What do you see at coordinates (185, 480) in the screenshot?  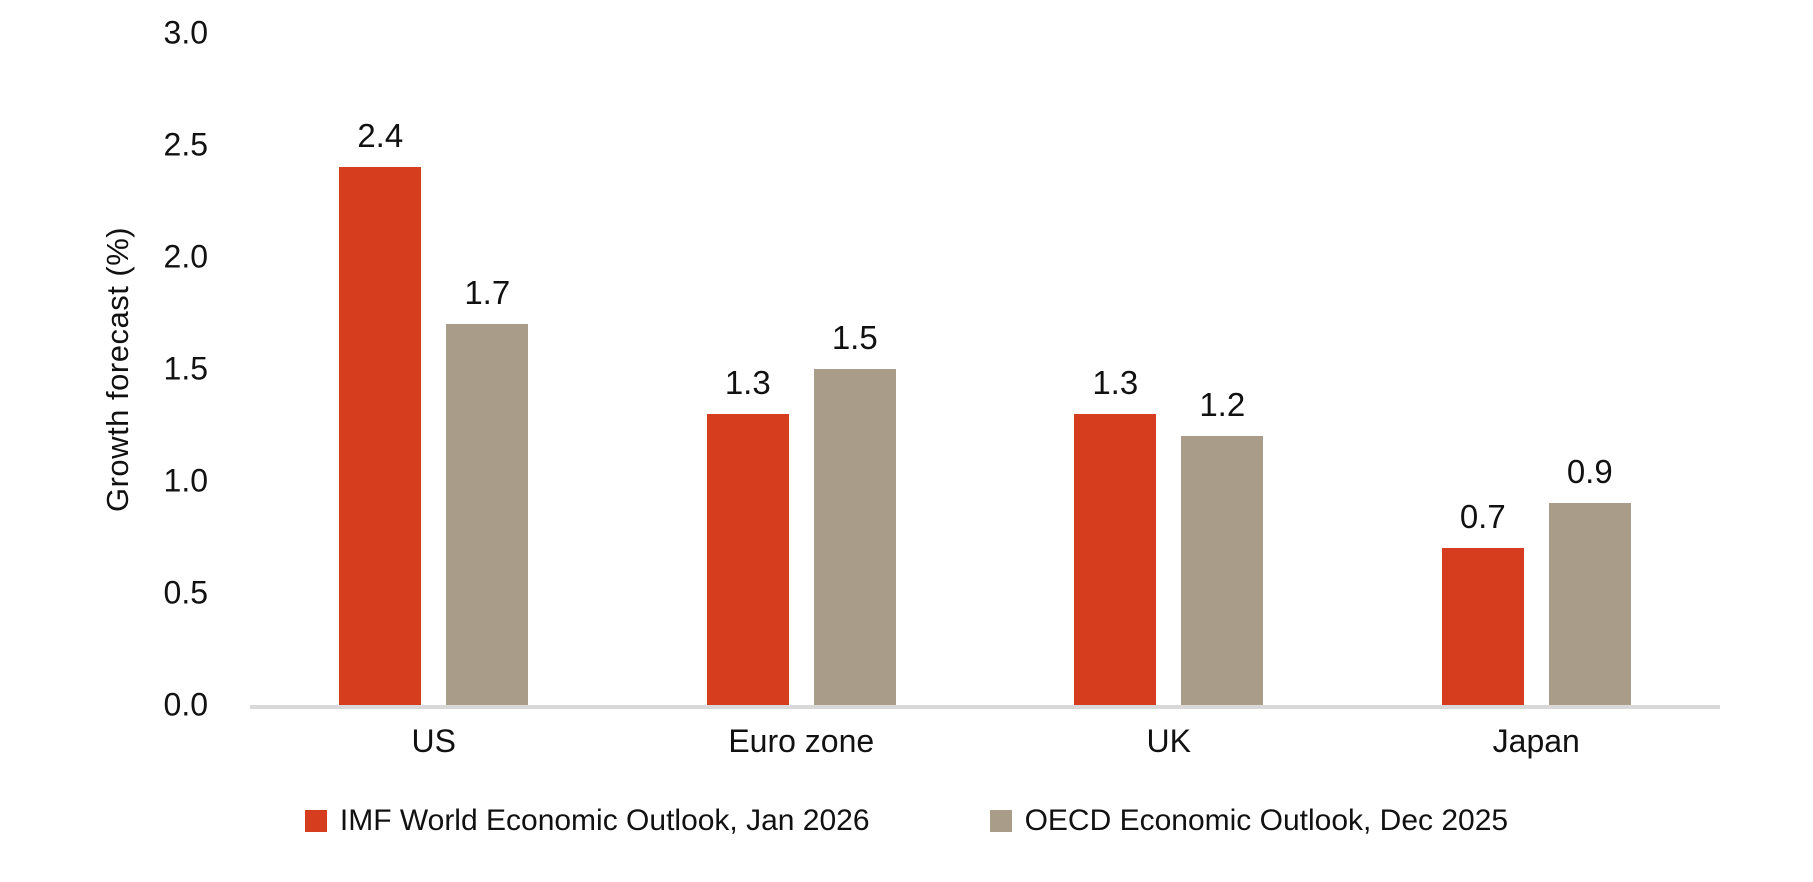 I see `y-tick-label-1-0: 1.0` at bounding box center [185, 480].